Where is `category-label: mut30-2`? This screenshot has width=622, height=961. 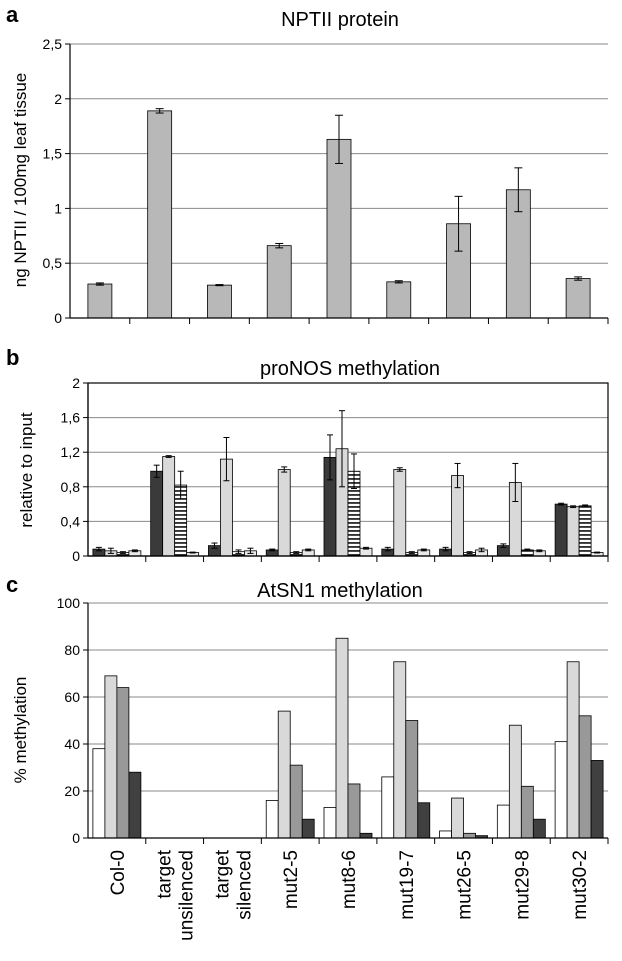 category-label: mut30-2 is located at coordinates (580, 885).